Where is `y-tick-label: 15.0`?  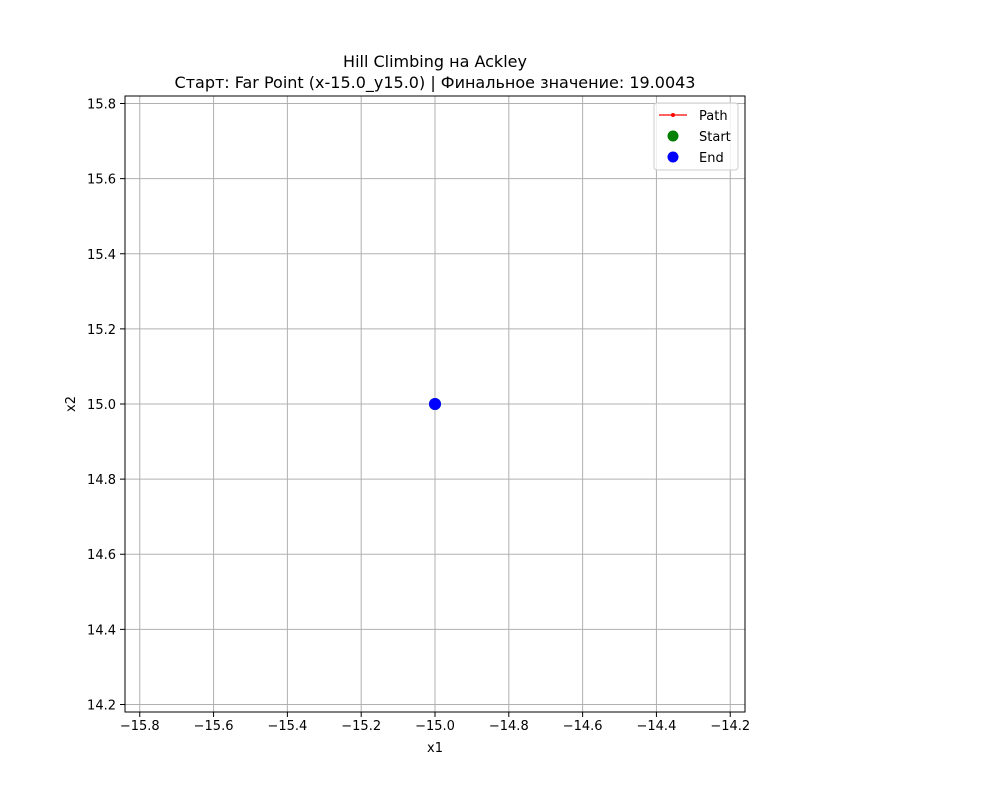
y-tick-label: 15.0 is located at coordinates (101, 405).